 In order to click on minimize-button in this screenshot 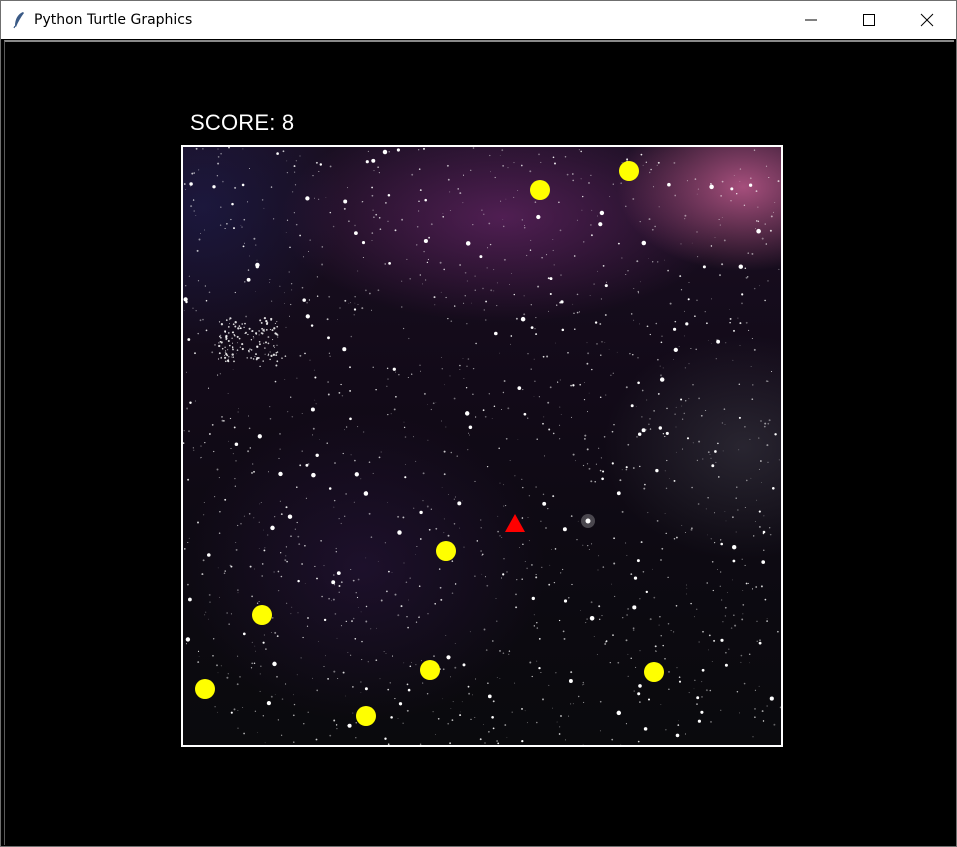, I will do `click(812, 20)`.